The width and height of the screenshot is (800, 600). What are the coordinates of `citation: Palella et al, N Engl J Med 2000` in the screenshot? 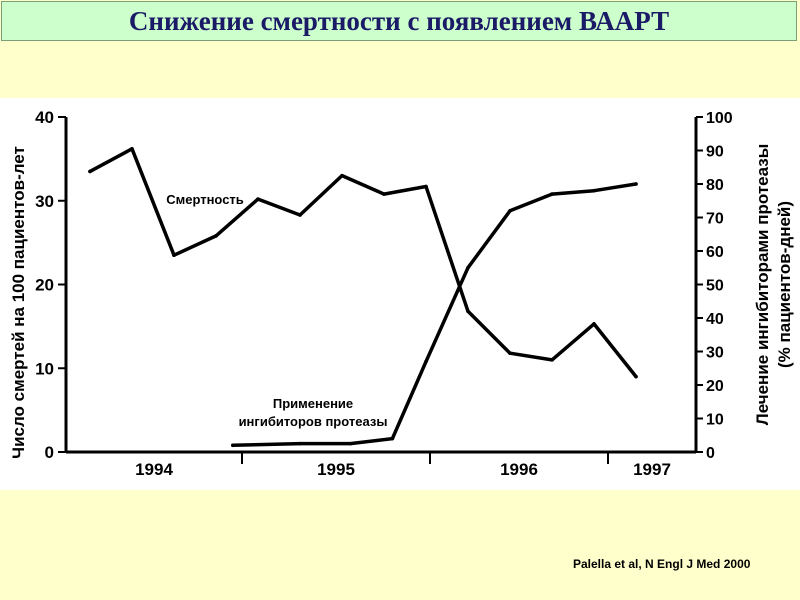 It's located at (662, 564).